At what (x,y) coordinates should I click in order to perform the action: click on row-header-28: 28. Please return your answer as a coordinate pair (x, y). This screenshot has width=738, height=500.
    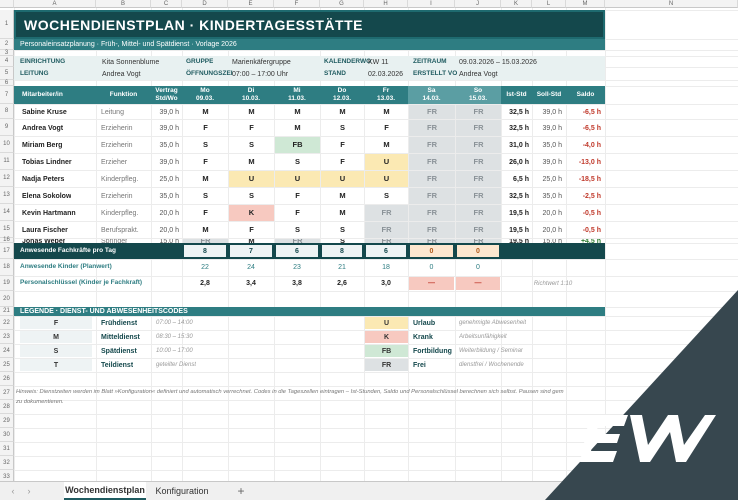
    Looking at the image, I should click on (7, 407).